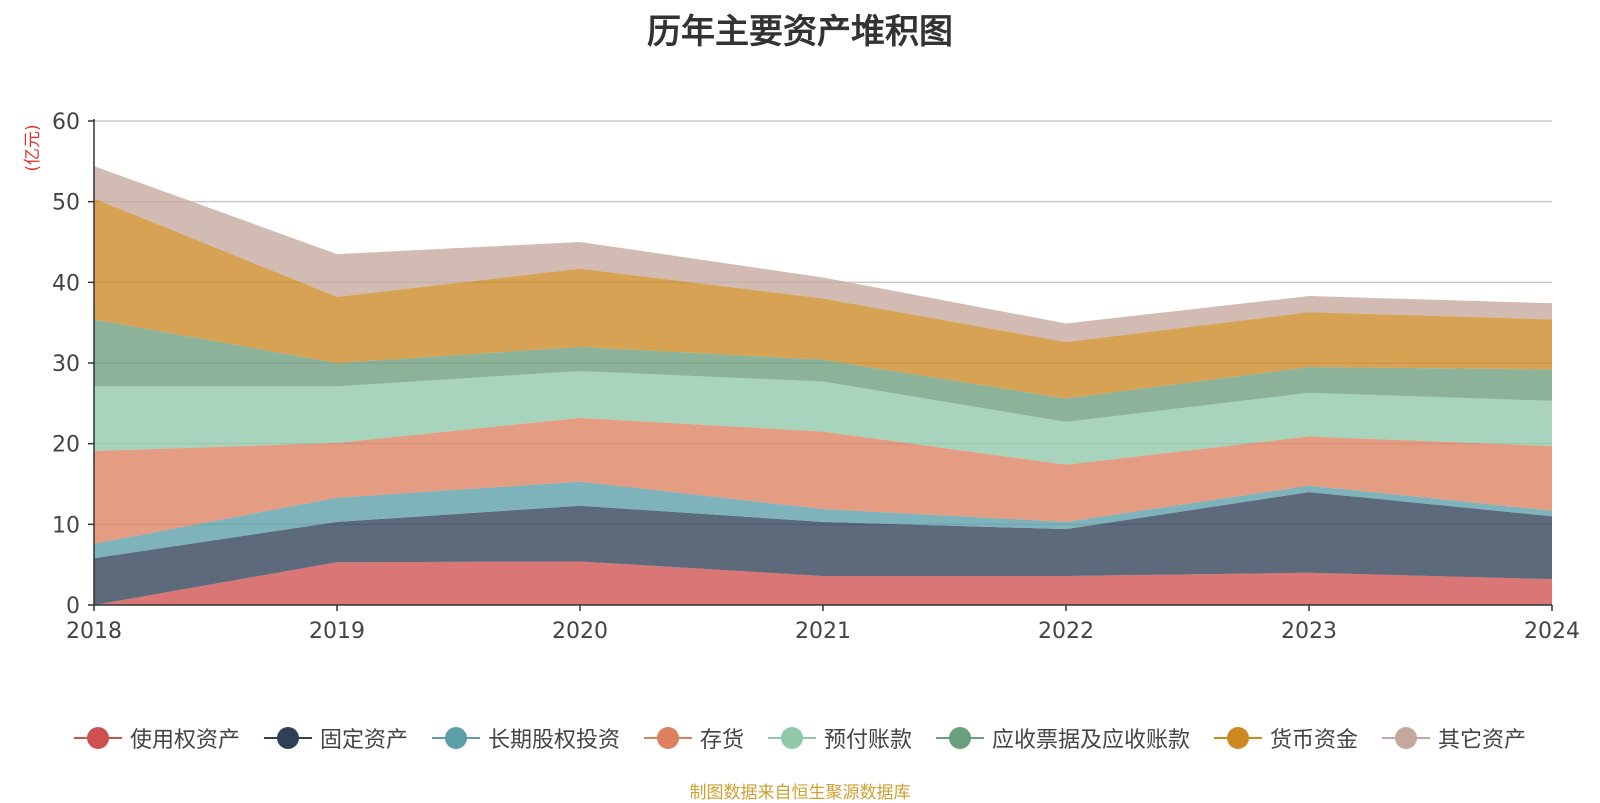  I want to click on legend-item-4: 存货, so click(693, 738).